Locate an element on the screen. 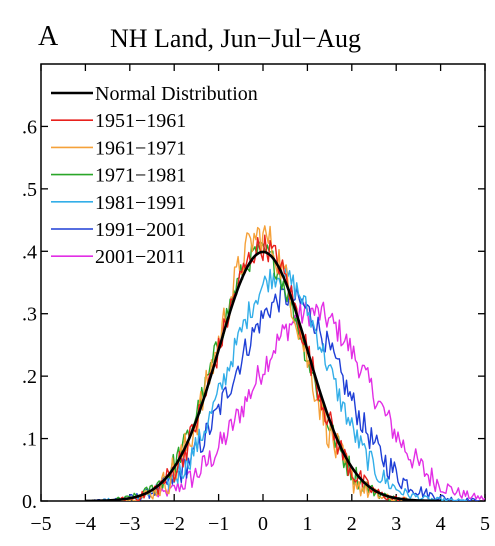 The image size is (495, 546). x-tick-label: 4 is located at coordinates (441, 524).